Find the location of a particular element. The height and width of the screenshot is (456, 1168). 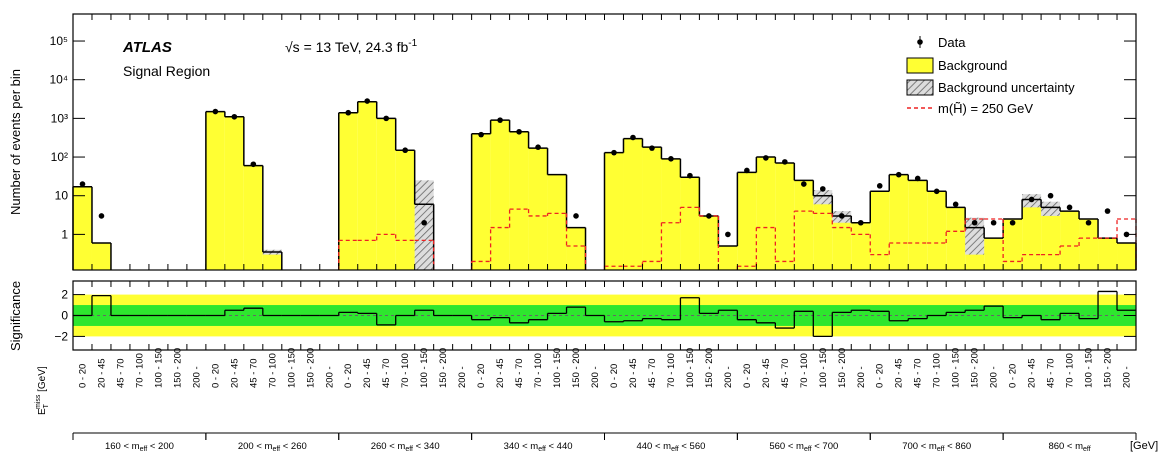

group-post: < 260 is located at coordinates (293, 446).